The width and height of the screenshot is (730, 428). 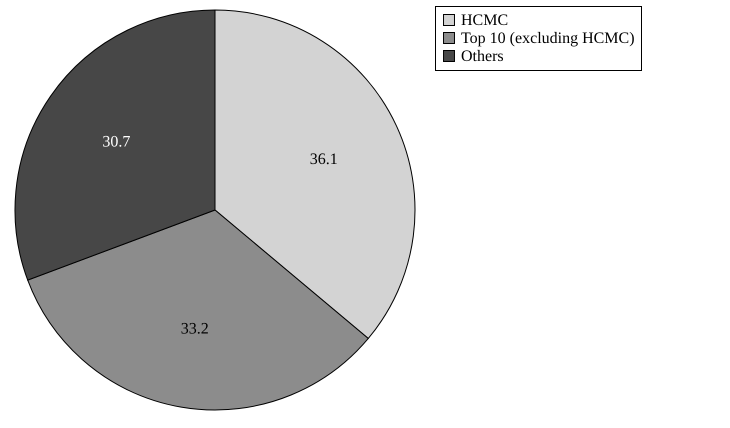 I want to click on data-label: 36.1, so click(x=324, y=159).